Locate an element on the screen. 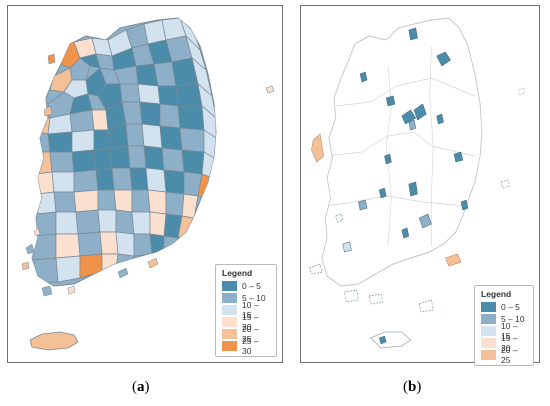 The width and height of the screenshot is (550, 406). legend-label: 0 – 5 is located at coordinates (510, 307).